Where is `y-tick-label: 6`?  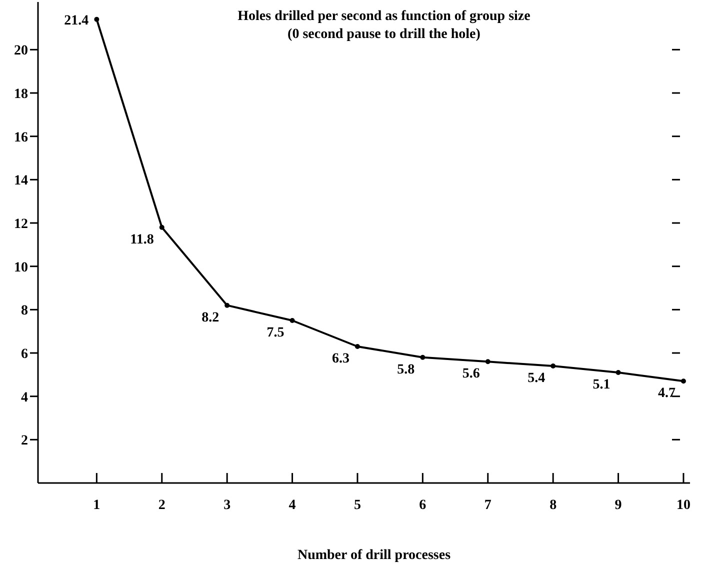 y-tick-label: 6 is located at coordinates (24, 354).